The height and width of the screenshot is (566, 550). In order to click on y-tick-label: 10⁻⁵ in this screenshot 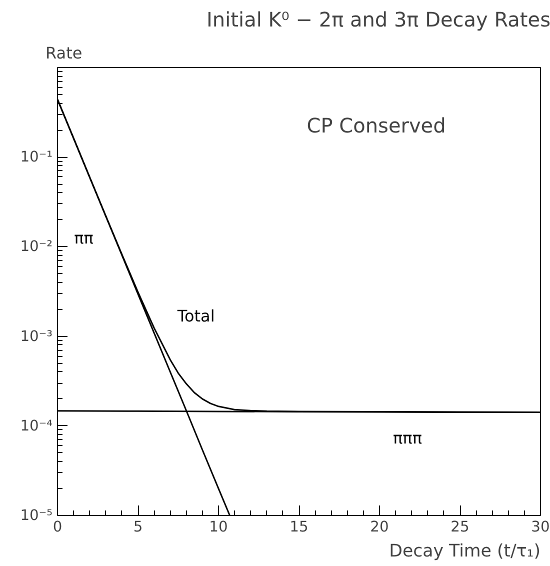, I will do `click(36, 515)`.